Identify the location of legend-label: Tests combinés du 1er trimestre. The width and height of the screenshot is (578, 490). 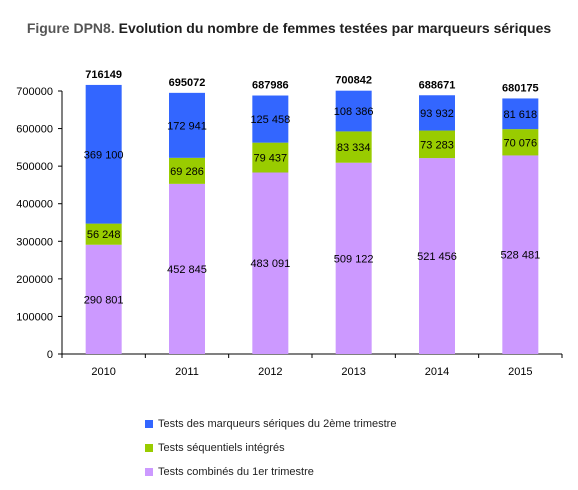
(236, 472).